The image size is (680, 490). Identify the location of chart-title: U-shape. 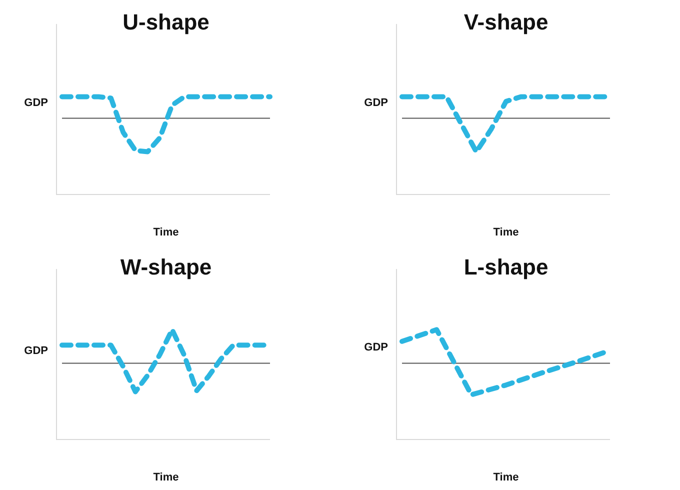
(166, 21).